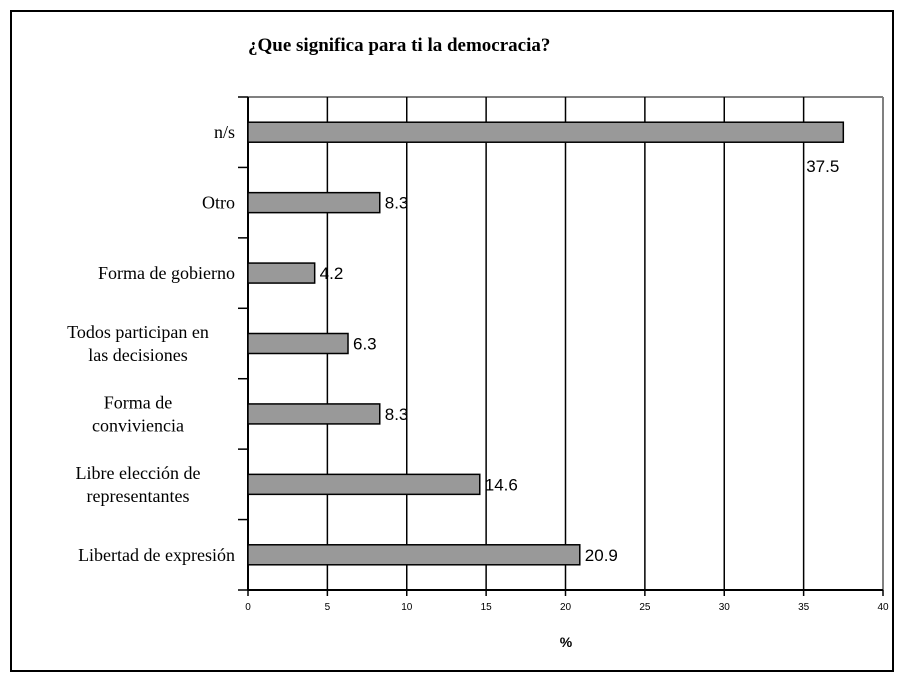 The image size is (906, 679). What do you see at coordinates (399, 45) in the screenshot?
I see `chart-title: ¿Que significa para ti la democracia?` at bounding box center [399, 45].